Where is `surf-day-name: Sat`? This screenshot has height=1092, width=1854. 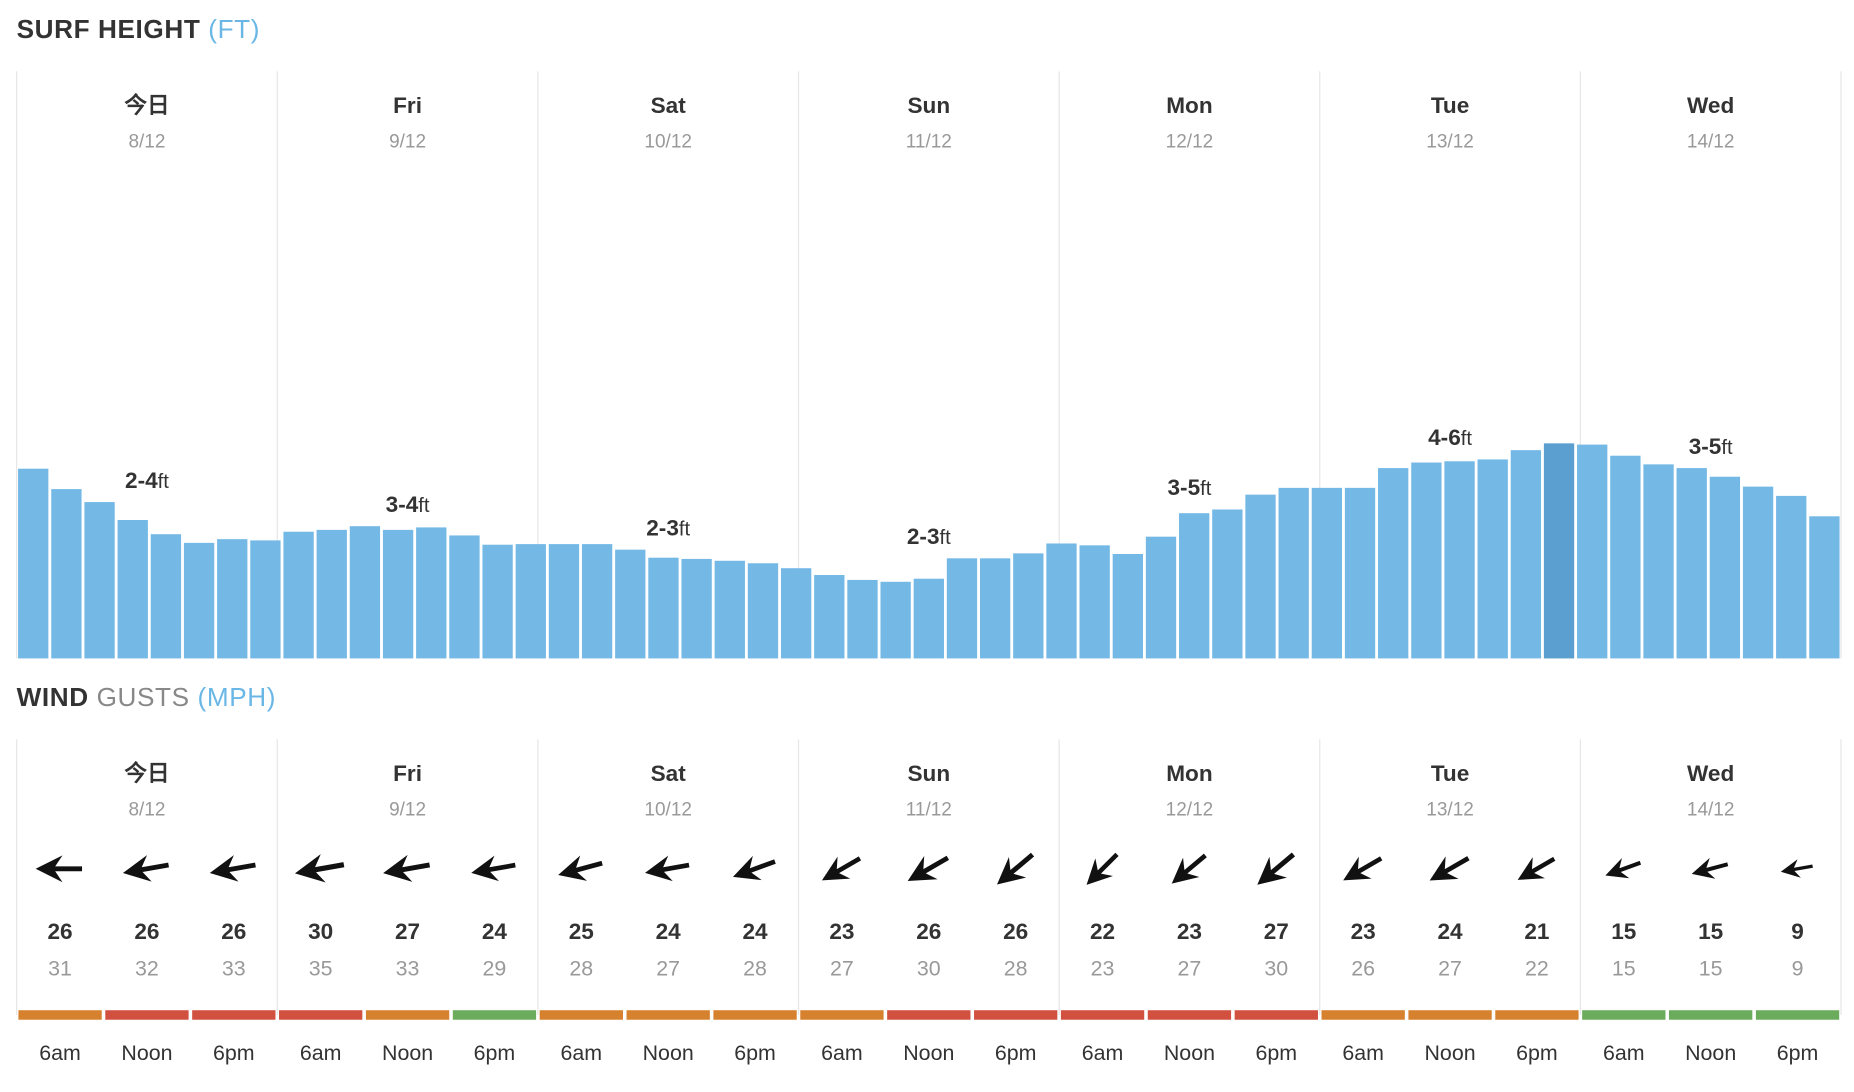 surf-day-name: Sat is located at coordinates (669, 105).